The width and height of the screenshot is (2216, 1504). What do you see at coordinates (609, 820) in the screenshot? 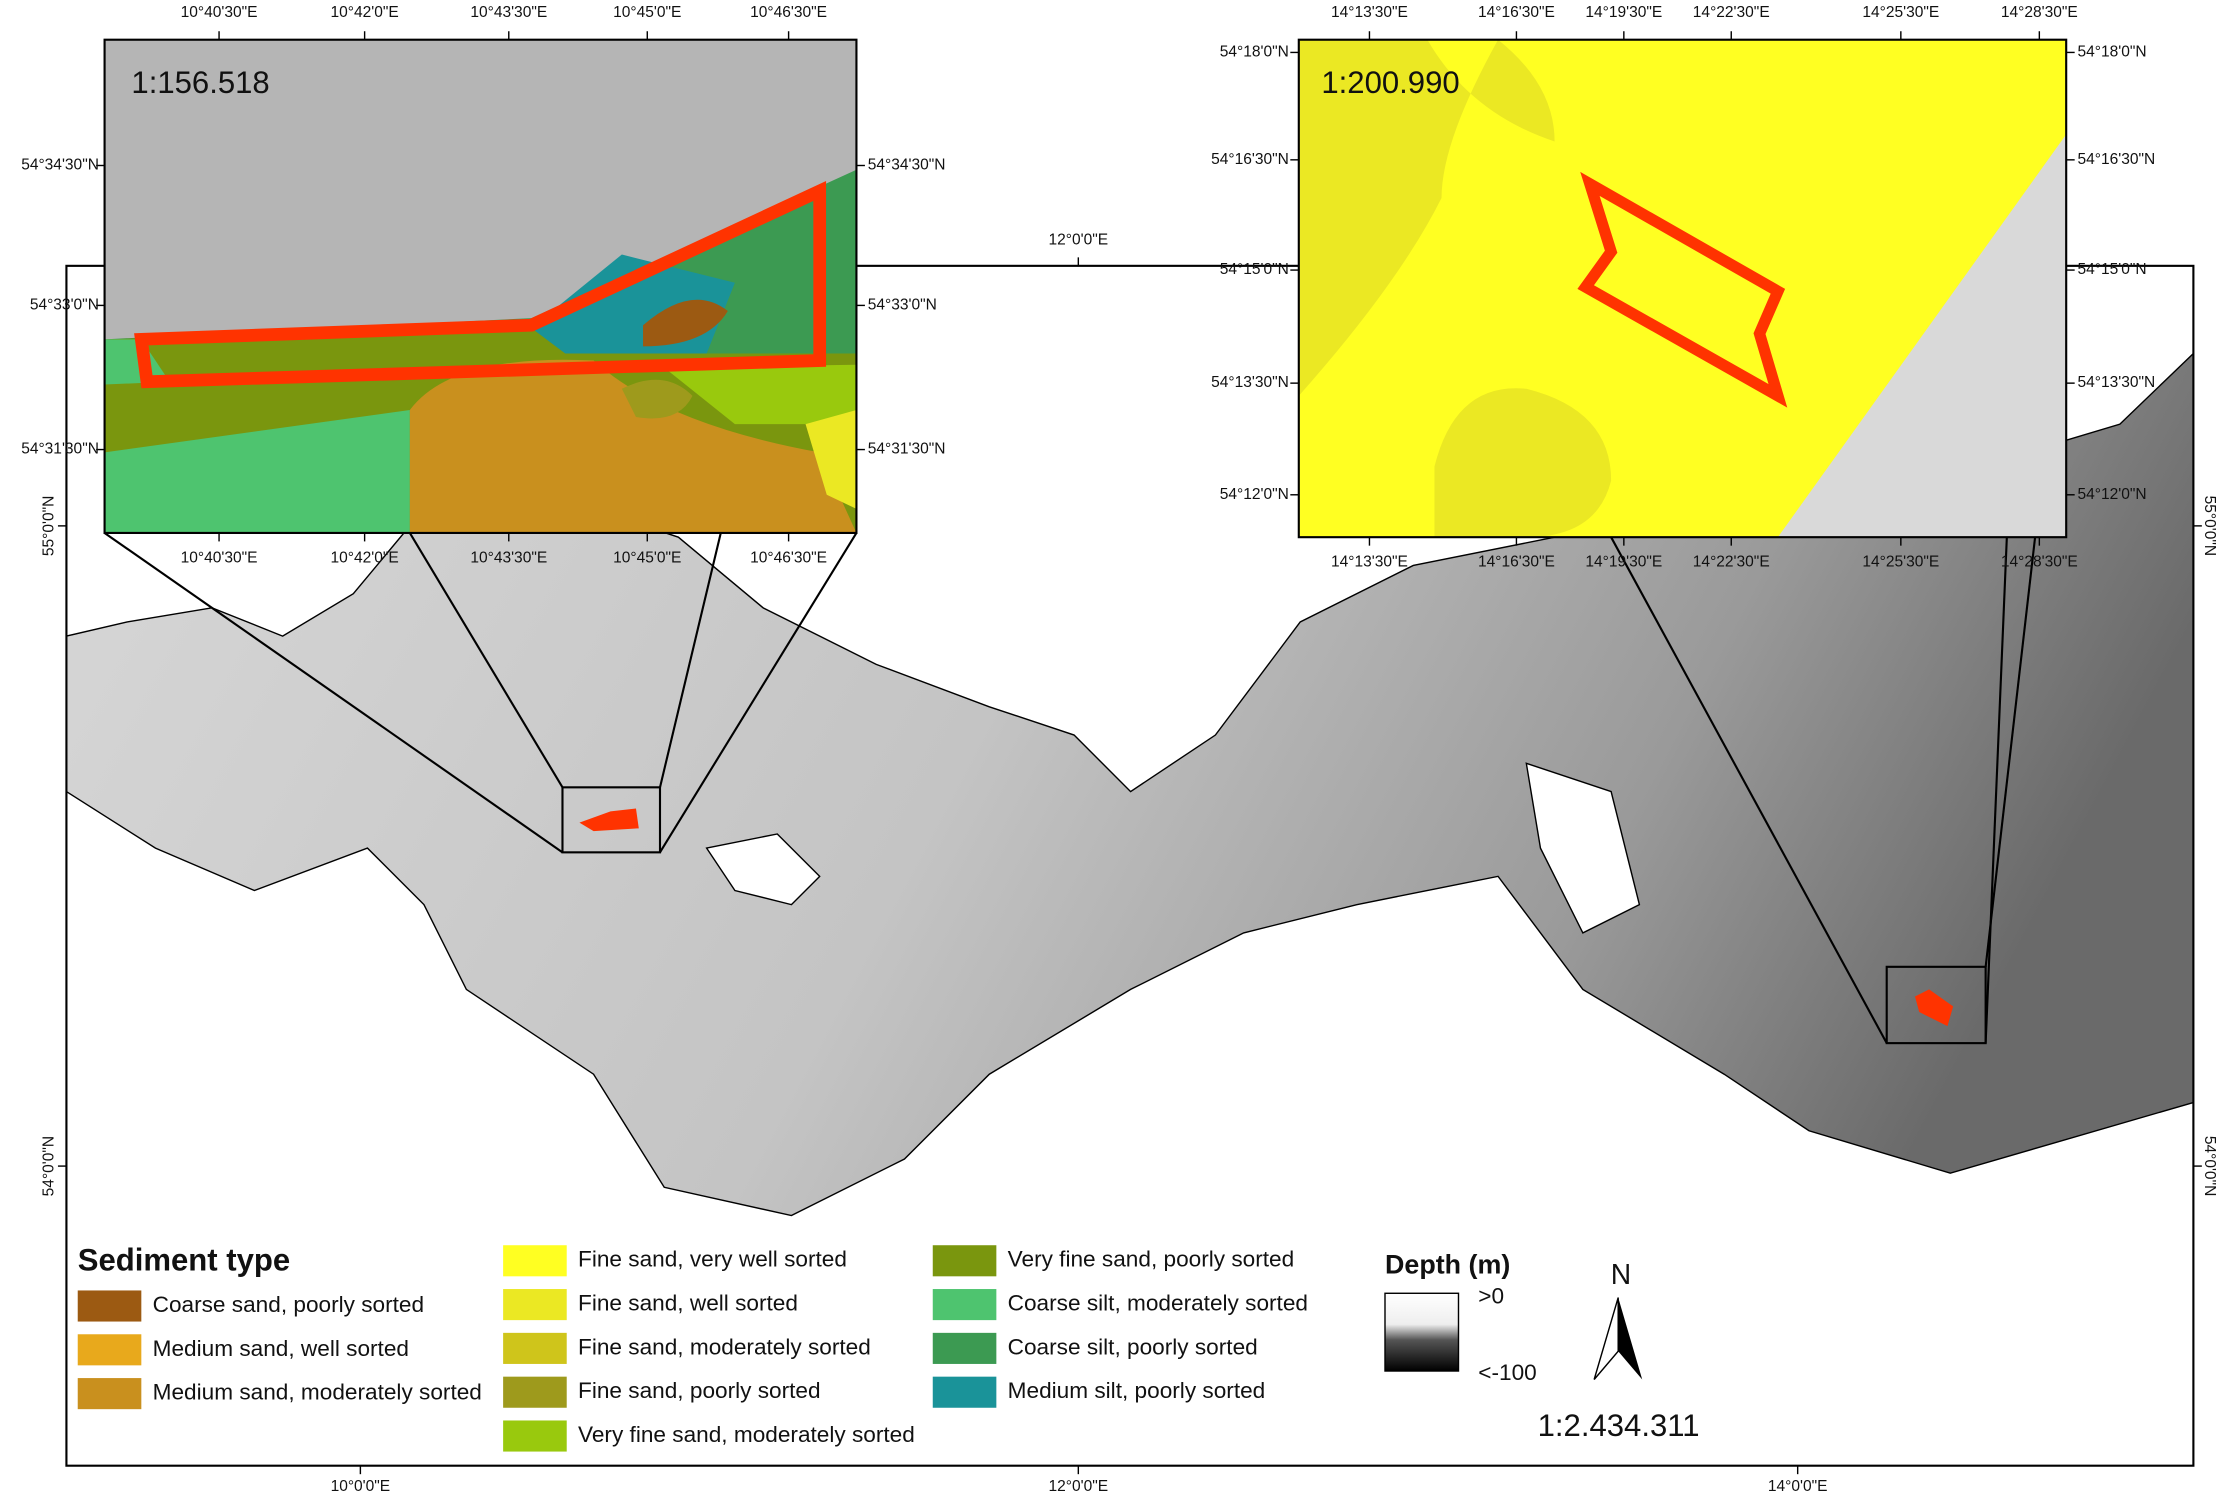
I see `site-left` at bounding box center [609, 820].